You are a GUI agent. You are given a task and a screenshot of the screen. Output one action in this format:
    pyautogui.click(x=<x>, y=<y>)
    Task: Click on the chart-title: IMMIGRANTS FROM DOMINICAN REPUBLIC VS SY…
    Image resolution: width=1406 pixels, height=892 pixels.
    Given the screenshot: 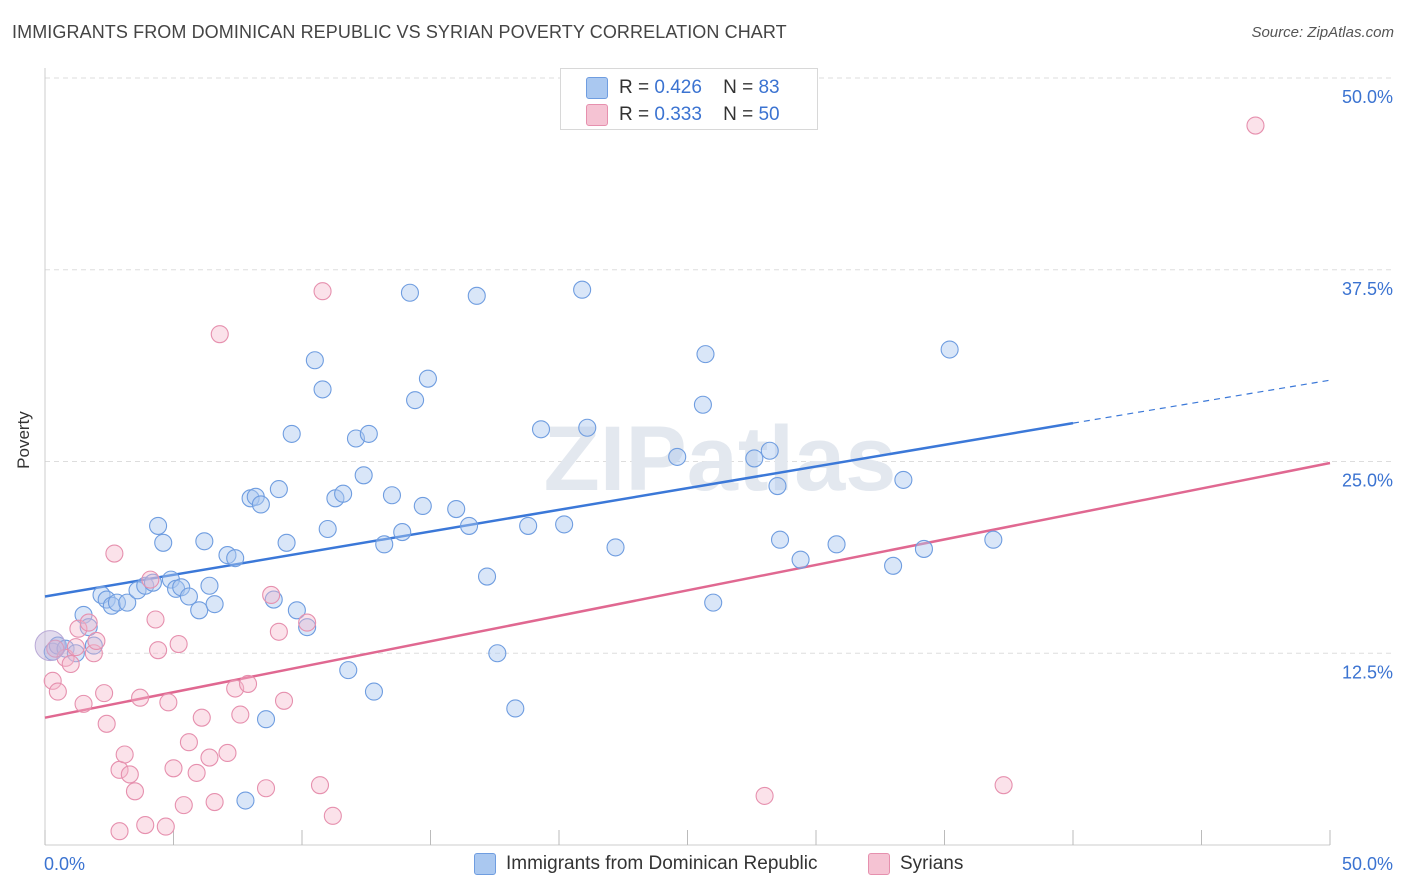 What is the action you would take?
    pyautogui.click(x=399, y=32)
    